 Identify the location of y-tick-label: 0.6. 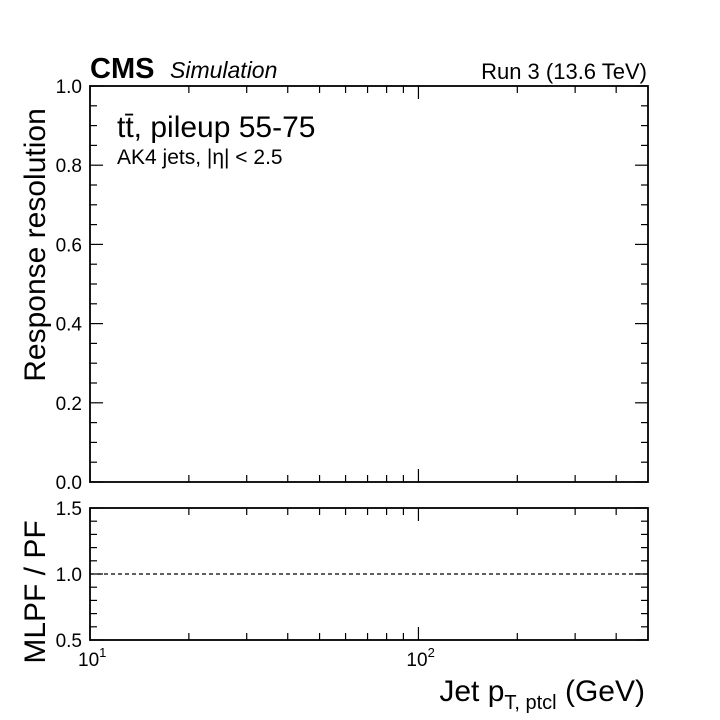
(69, 245).